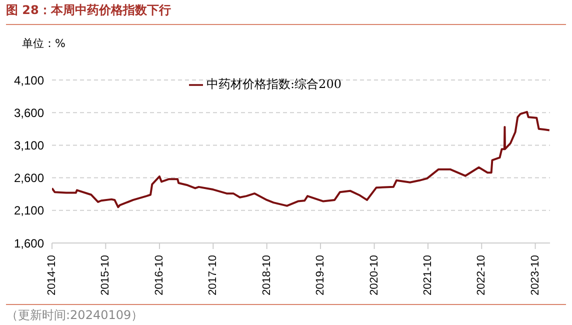 The height and width of the screenshot is (325, 572). I want to click on y-tick-label: 1,600, so click(29, 243).